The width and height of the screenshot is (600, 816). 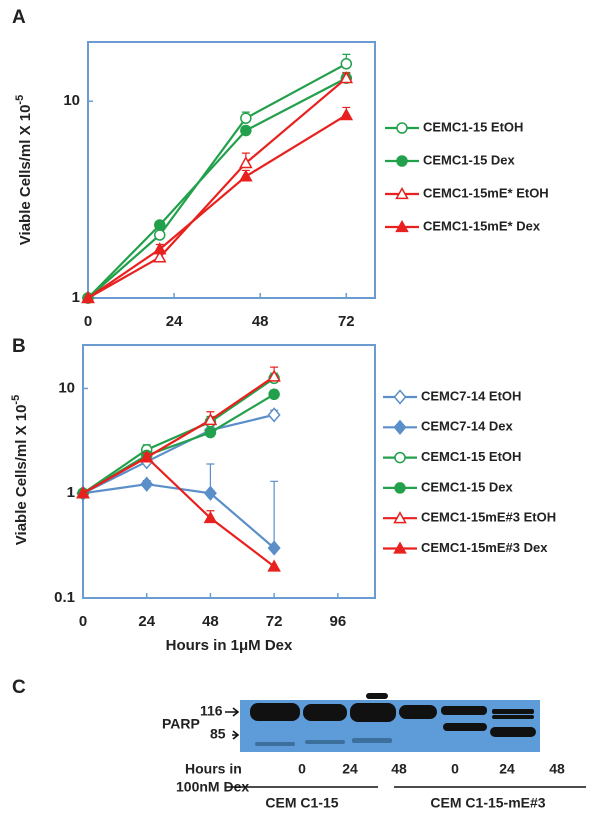 I want to click on group-label: CEM C1-15, so click(x=301, y=803).